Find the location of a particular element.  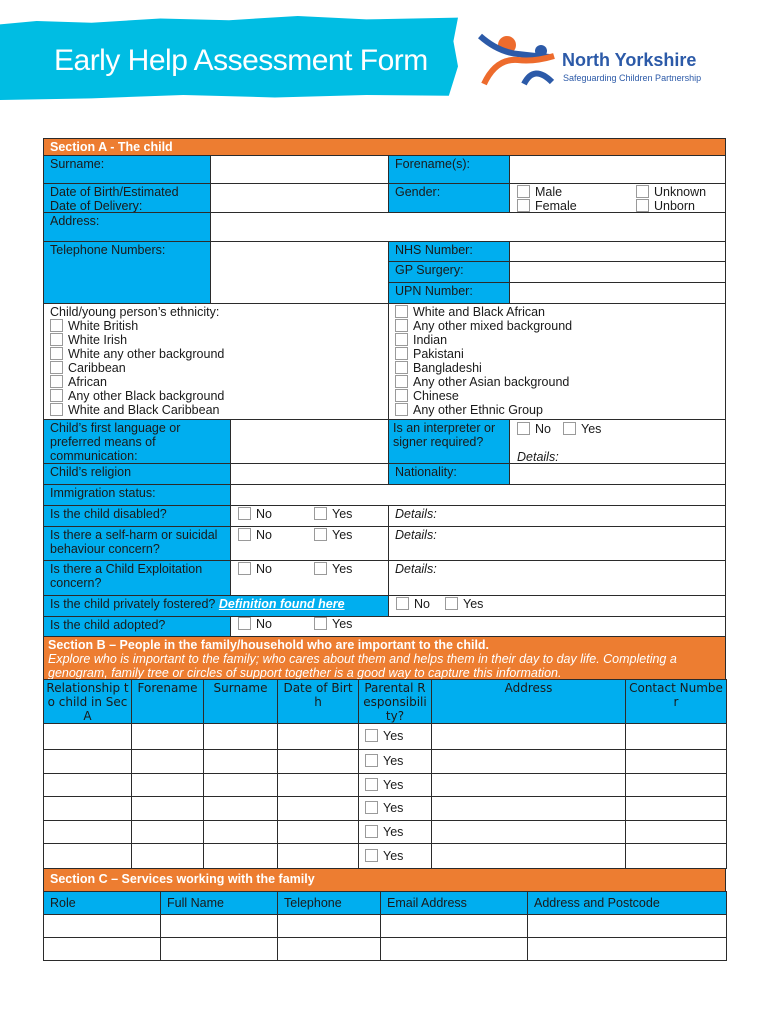

selfharm-no: No is located at coordinates (255, 535).